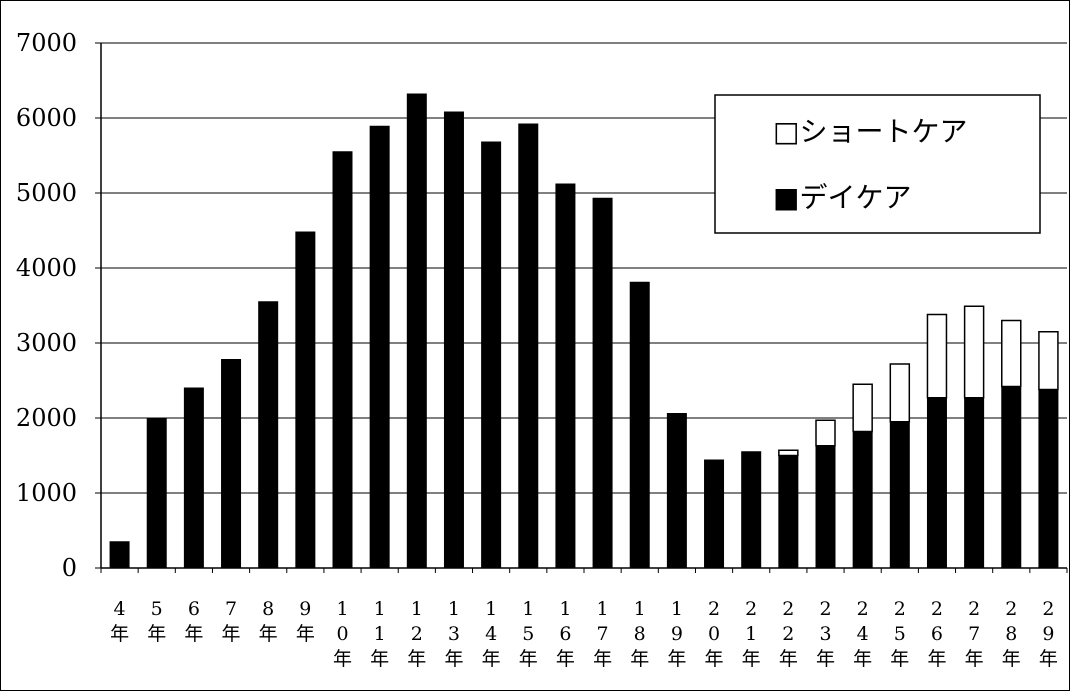 This screenshot has height=691, width=1070. I want to click on legend-label-day-care: ■デイケア, so click(842, 197).